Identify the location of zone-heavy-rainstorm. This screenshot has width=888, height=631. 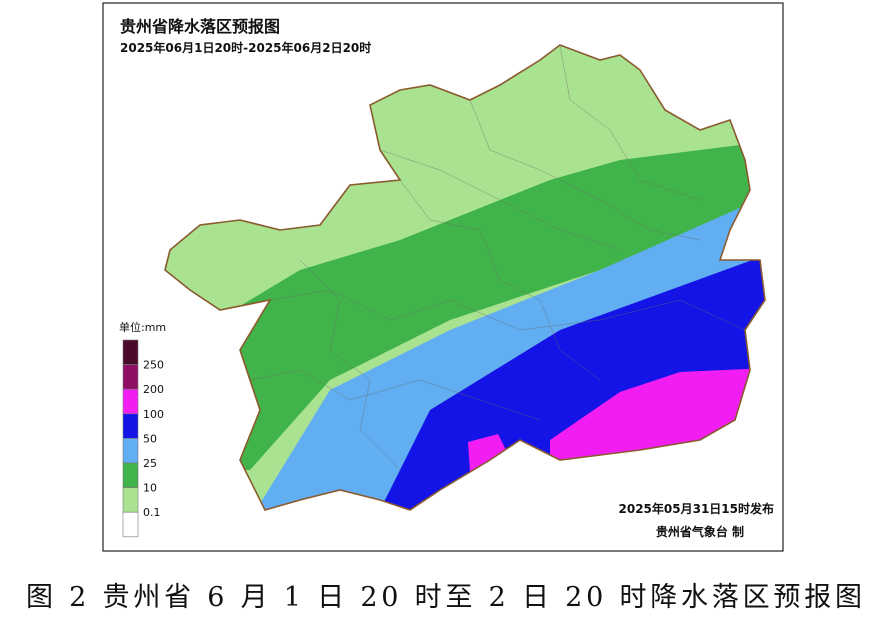
(489, 453).